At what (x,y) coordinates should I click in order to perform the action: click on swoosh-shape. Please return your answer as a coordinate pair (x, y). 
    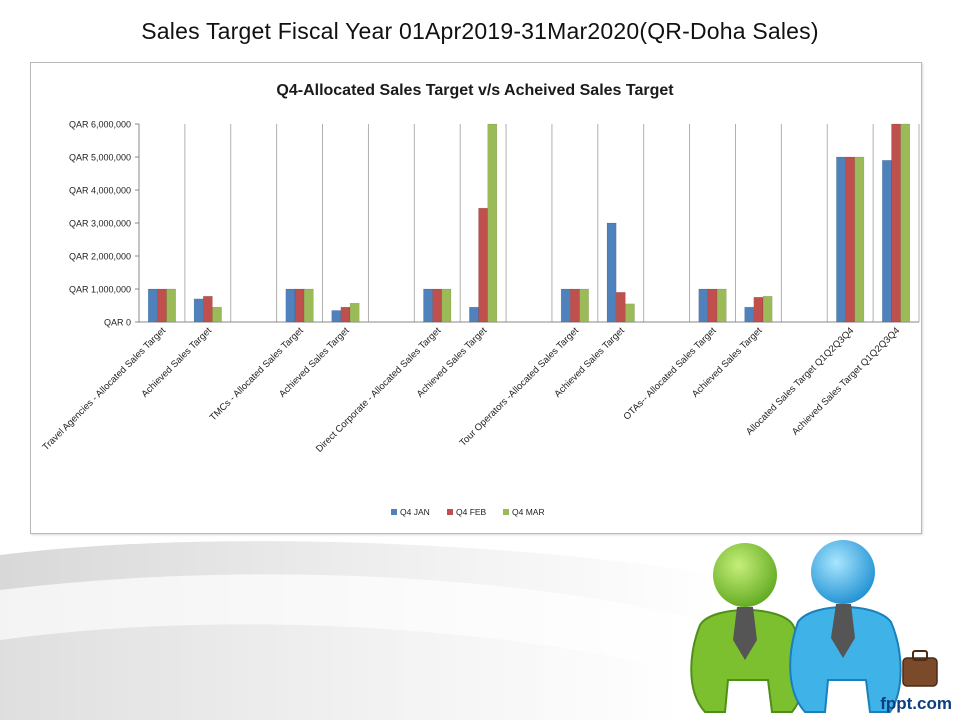
    Looking at the image, I should click on (340, 672).